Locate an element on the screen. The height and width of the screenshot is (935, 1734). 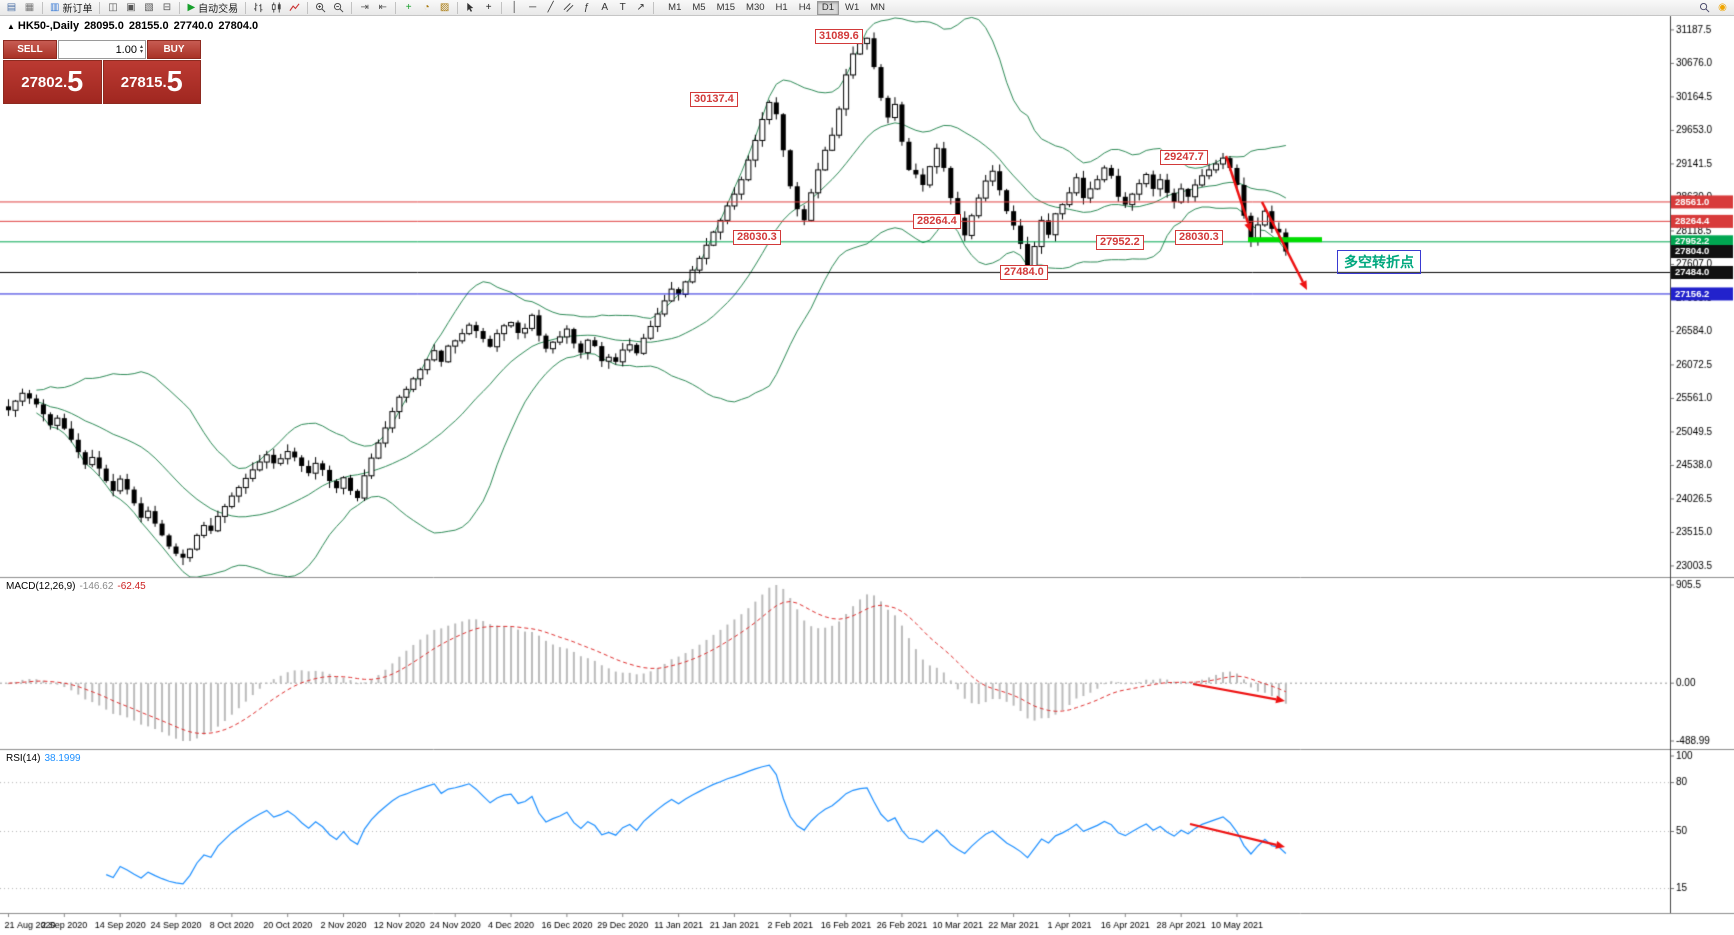
vertical-line-icon: │ is located at coordinates (514, 7).